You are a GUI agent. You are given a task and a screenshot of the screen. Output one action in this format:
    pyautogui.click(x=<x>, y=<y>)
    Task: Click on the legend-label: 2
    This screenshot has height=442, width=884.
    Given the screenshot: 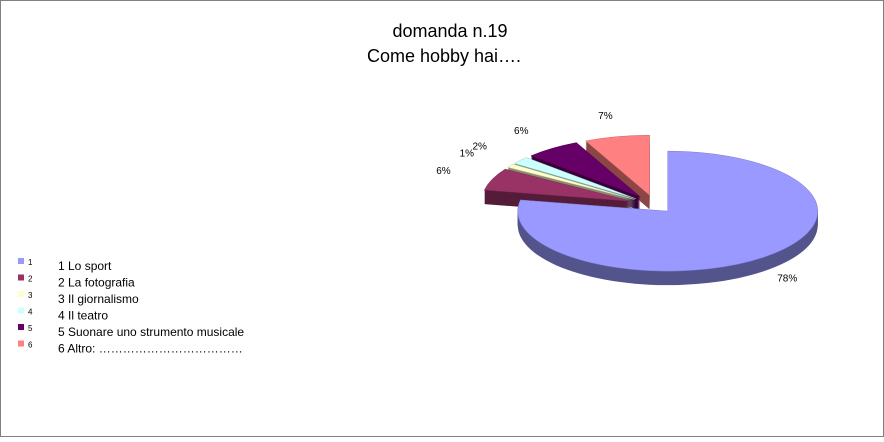 What is the action you would take?
    pyautogui.click(x=30, y=279)
    